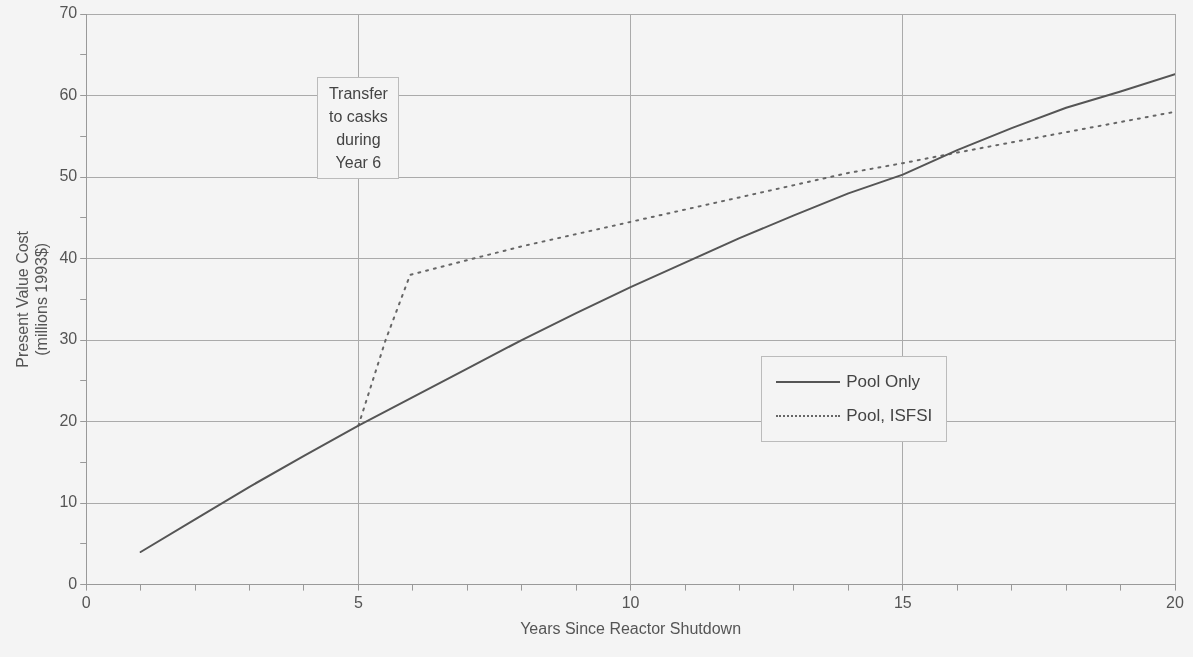 The height and width of the screenshot is (657, 1193). Describe the element at coordinates (68, 339) in the screenshot. I see `y-tick-label: 30` at that location.